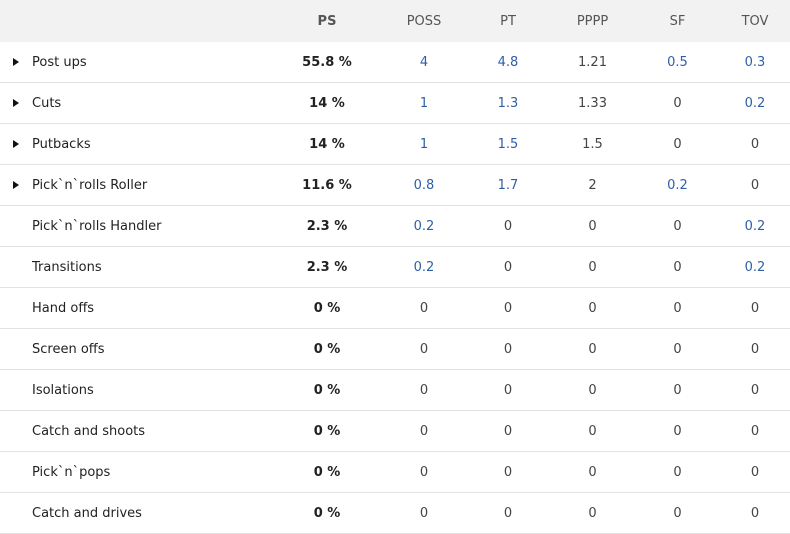 Image resolution: width=790 pixels, height=534 pixels. I want to click on table-row: Post ups 55.8 % 4 4.8 1.21 0.5 0.3, so click(395, 62).